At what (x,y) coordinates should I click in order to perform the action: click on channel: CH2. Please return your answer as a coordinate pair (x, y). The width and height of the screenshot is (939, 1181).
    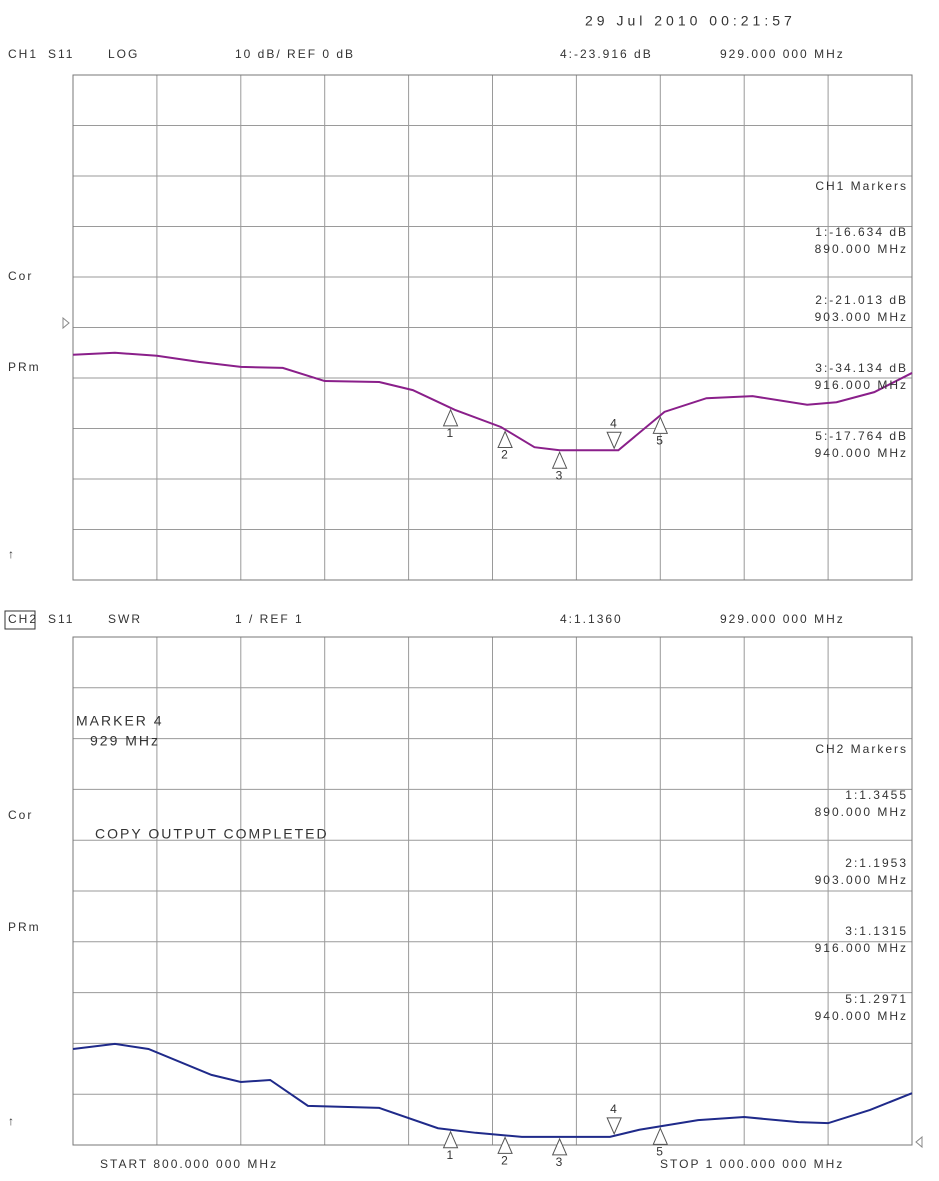
    Looking at the image, I should click on (23, 619).